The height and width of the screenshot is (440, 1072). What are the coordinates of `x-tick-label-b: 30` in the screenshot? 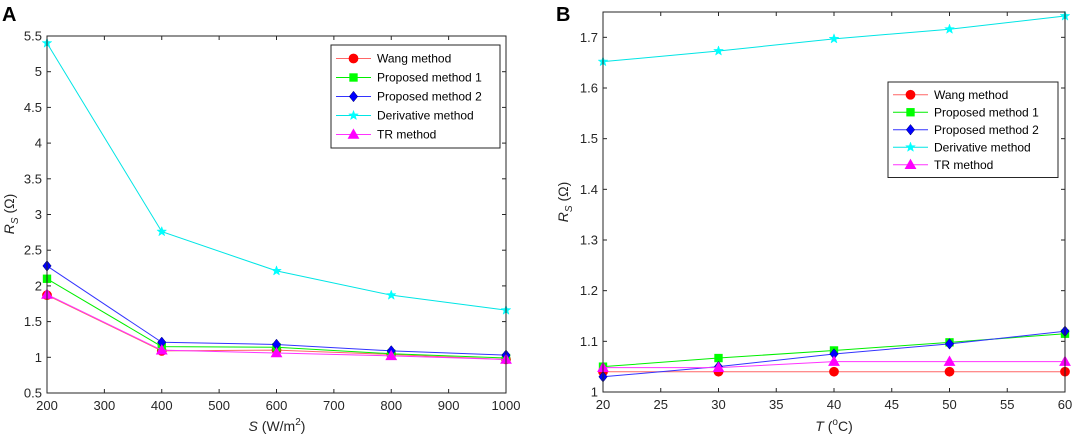 It's located at (718, 404).